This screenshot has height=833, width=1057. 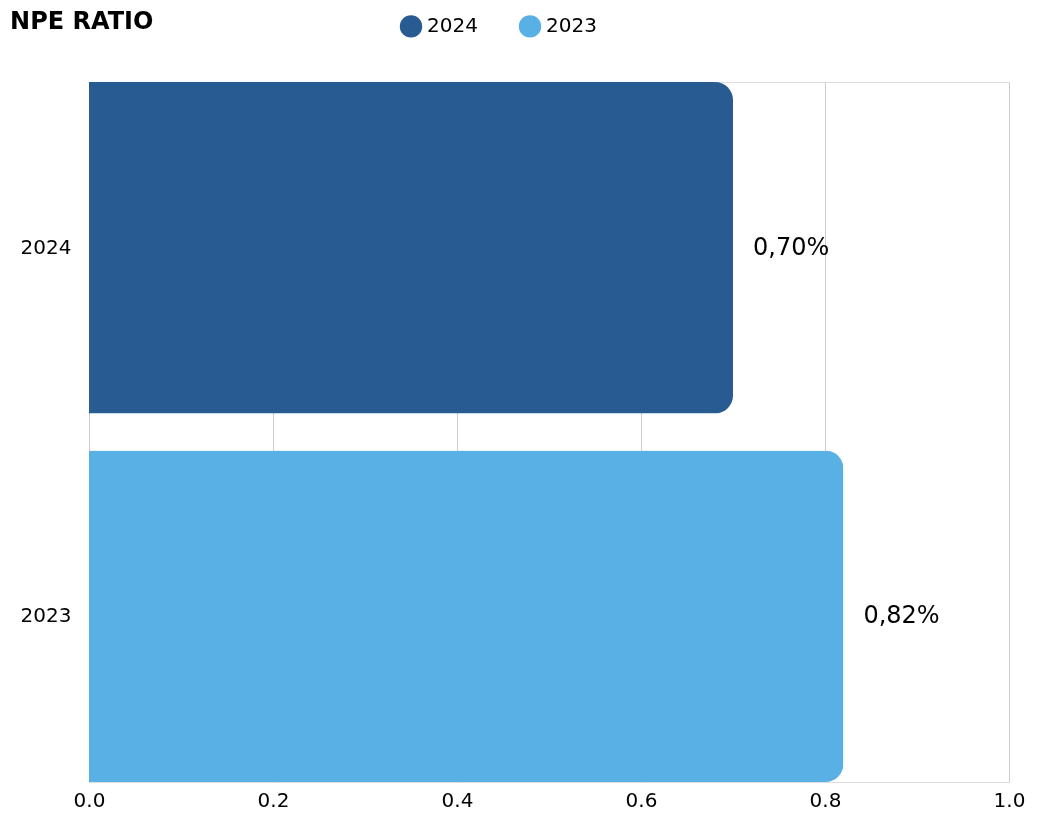 What do you see at coordinates (457, 799) in the screenshot?
I see `x-tick-label: 0.4` at bounding box center [457, 799].